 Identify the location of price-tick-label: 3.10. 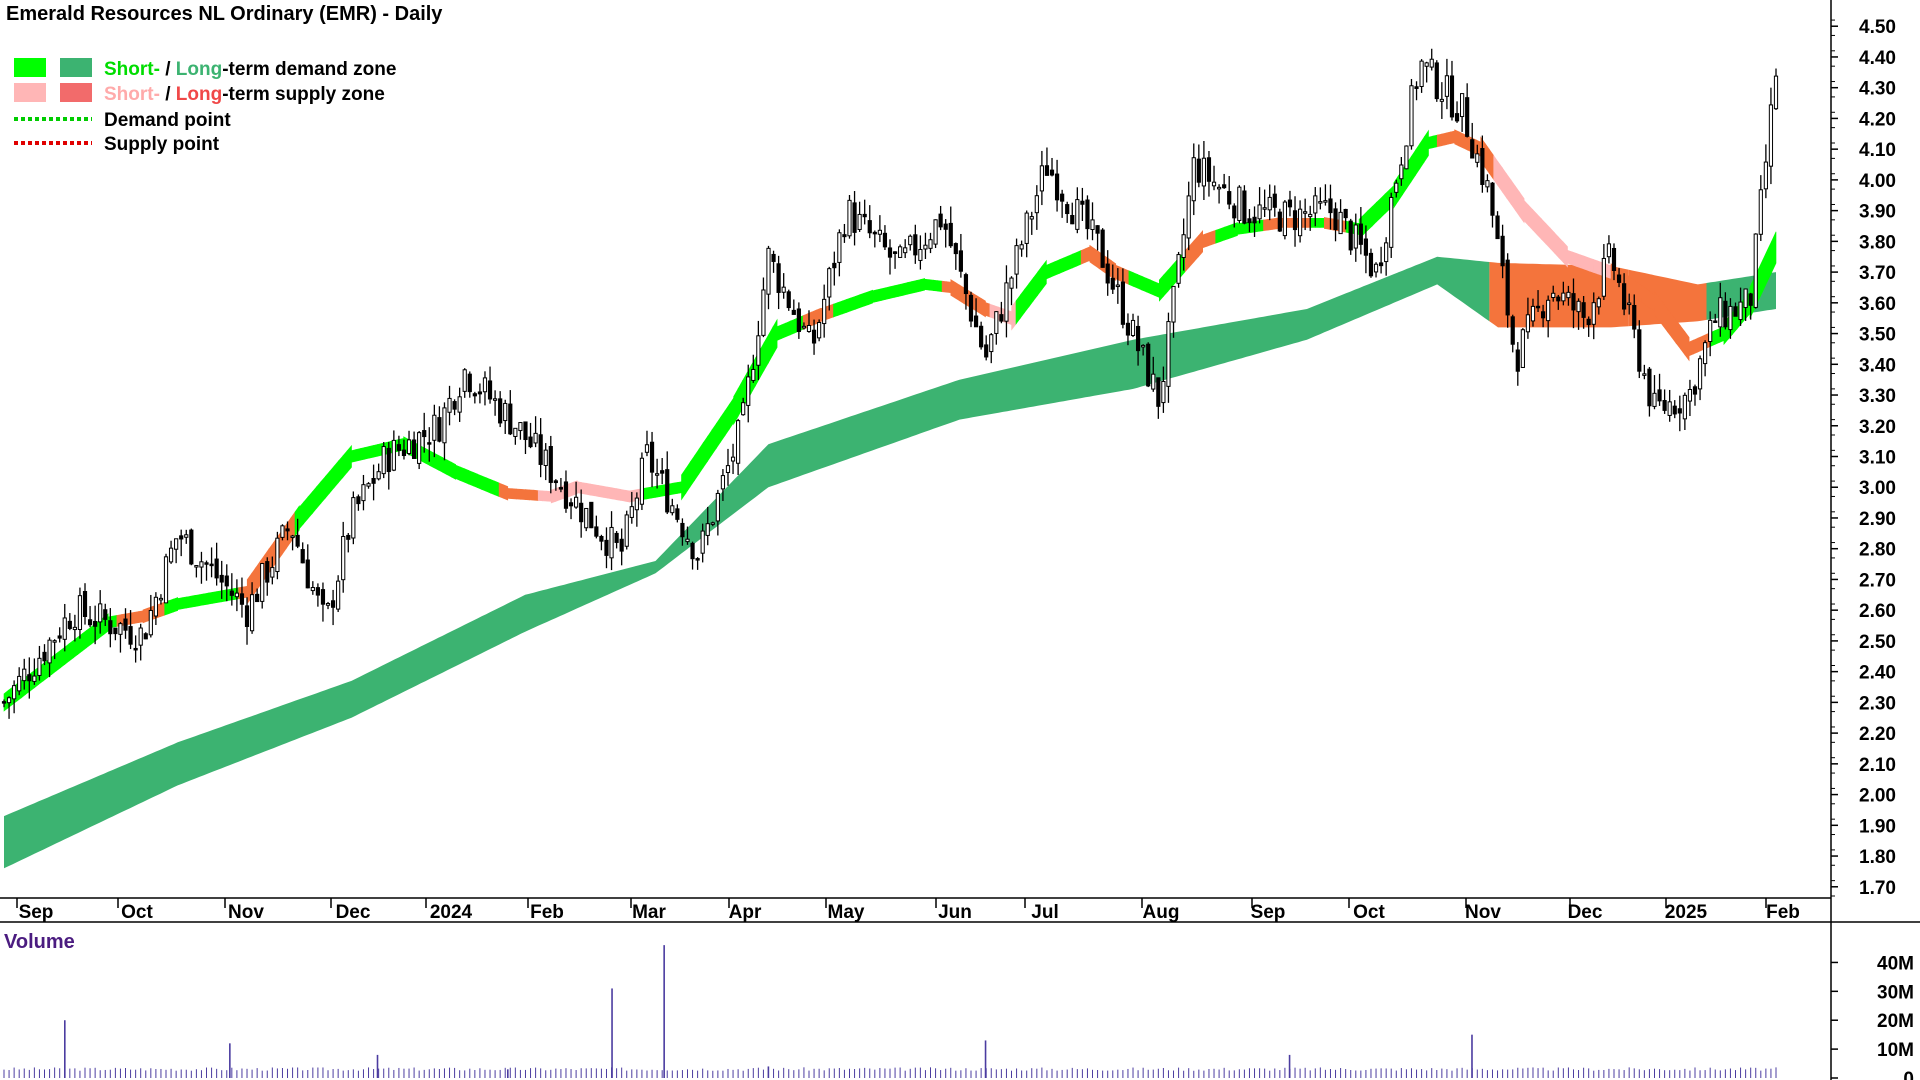
(1877, 458).